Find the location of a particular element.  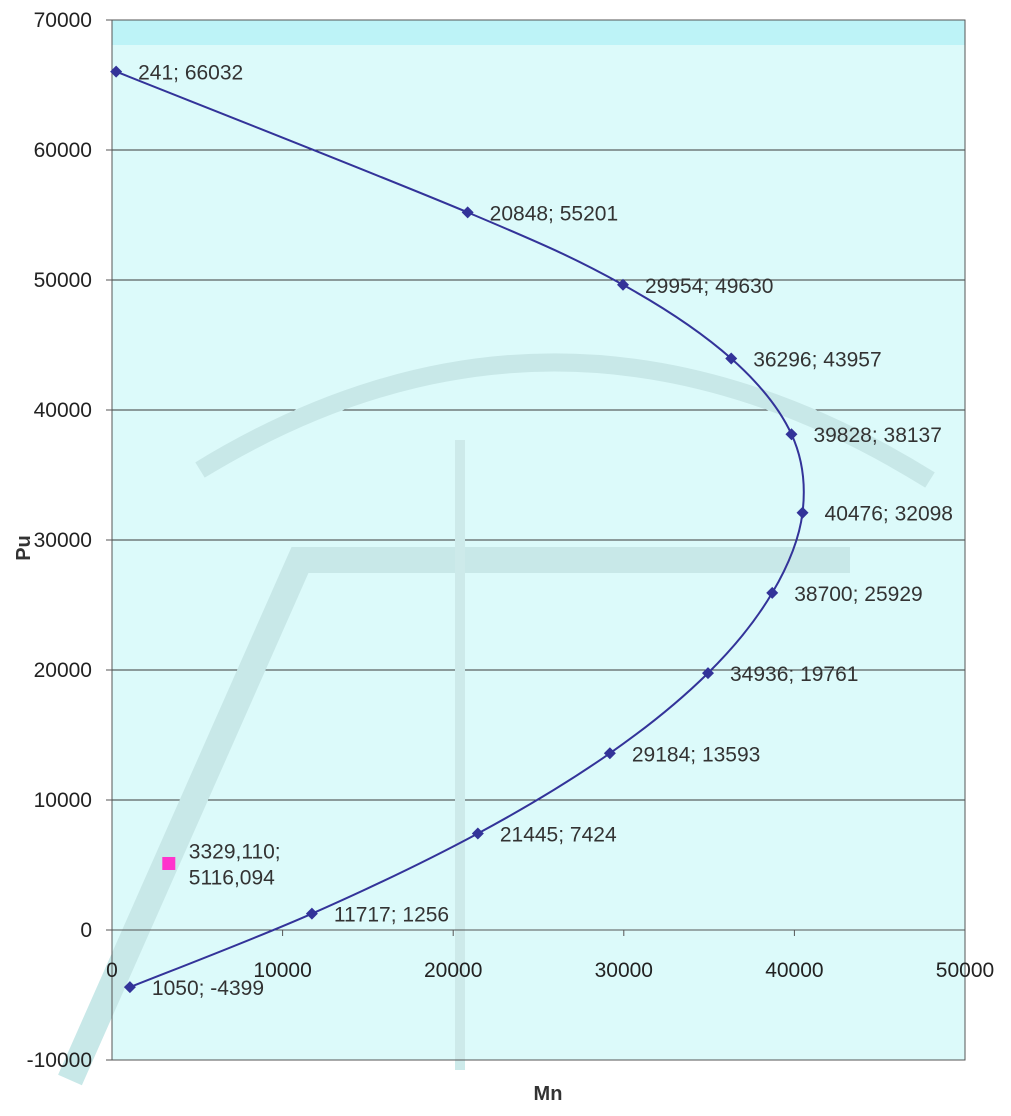

x-tick-label: 0 is located at coordinates (112, 970).